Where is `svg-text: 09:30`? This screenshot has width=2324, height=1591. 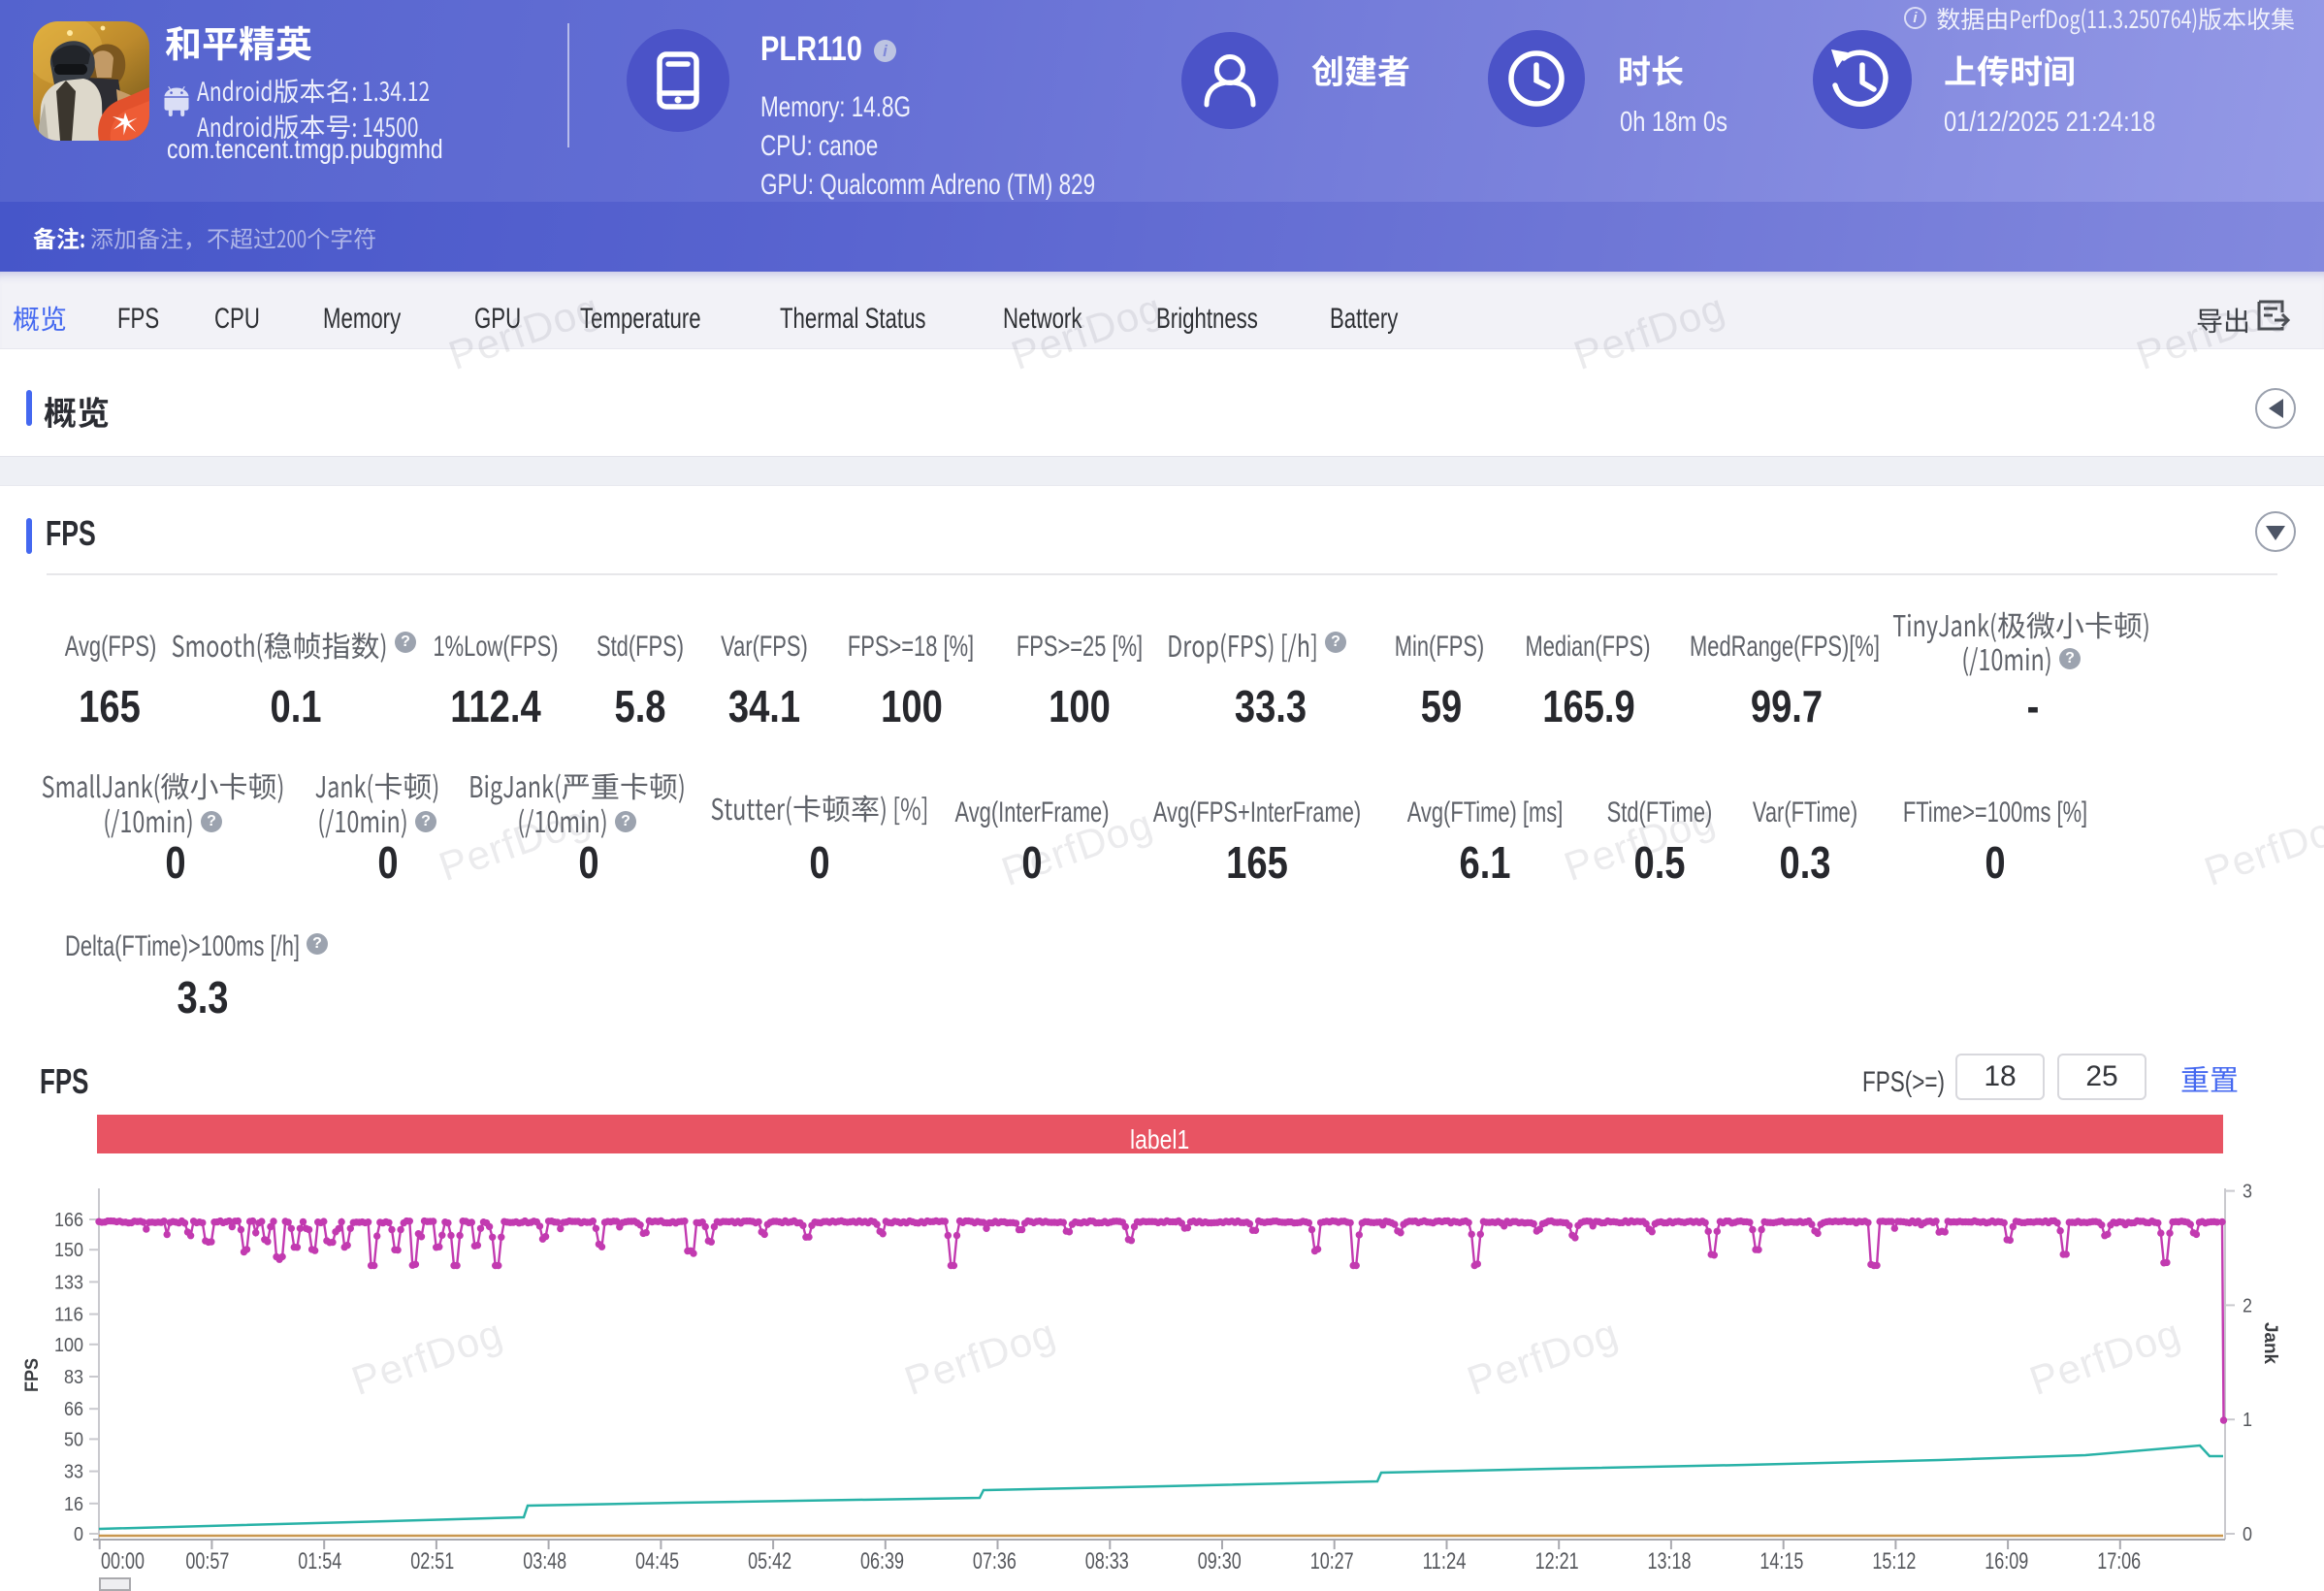
svg-text: 09:30 is located at coordinates (1220, 1562).